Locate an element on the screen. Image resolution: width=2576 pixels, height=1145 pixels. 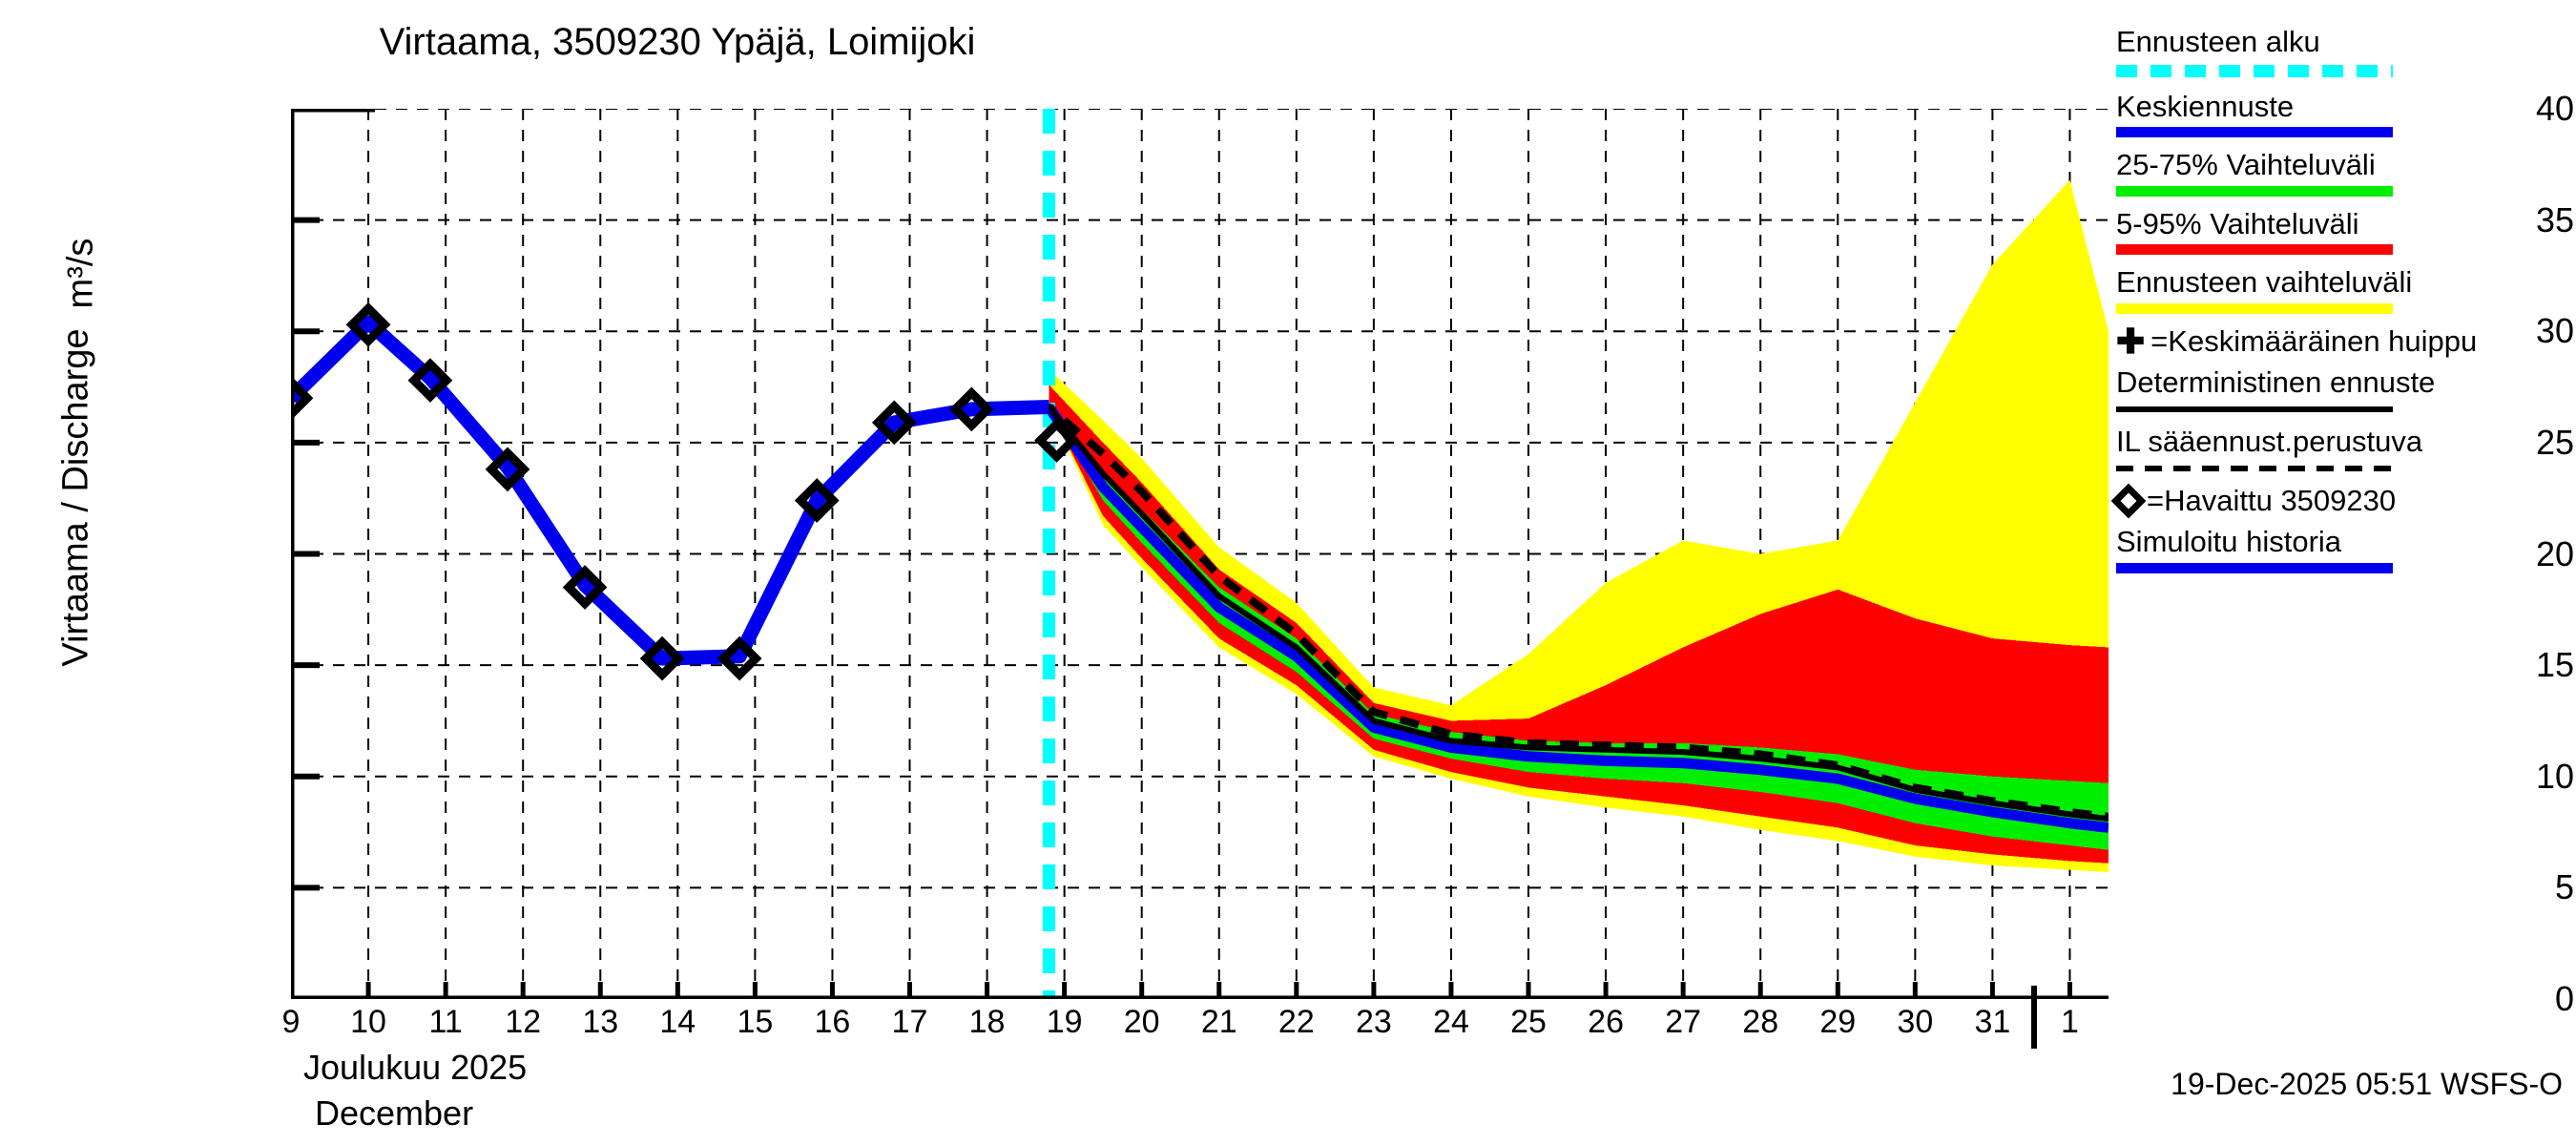
x-tick-label: 21 is located at coordinates (1218, 1022).